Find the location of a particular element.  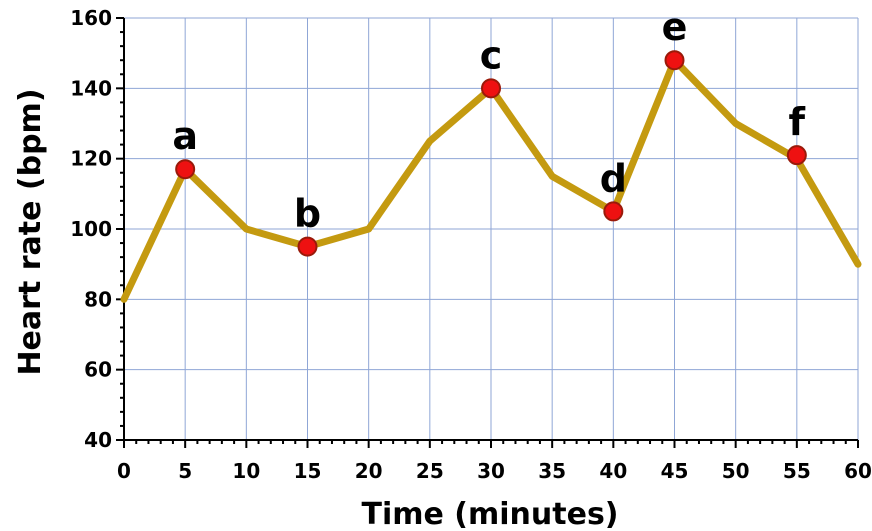

x-tick-label: 0 is located at coordinates (124, 471).